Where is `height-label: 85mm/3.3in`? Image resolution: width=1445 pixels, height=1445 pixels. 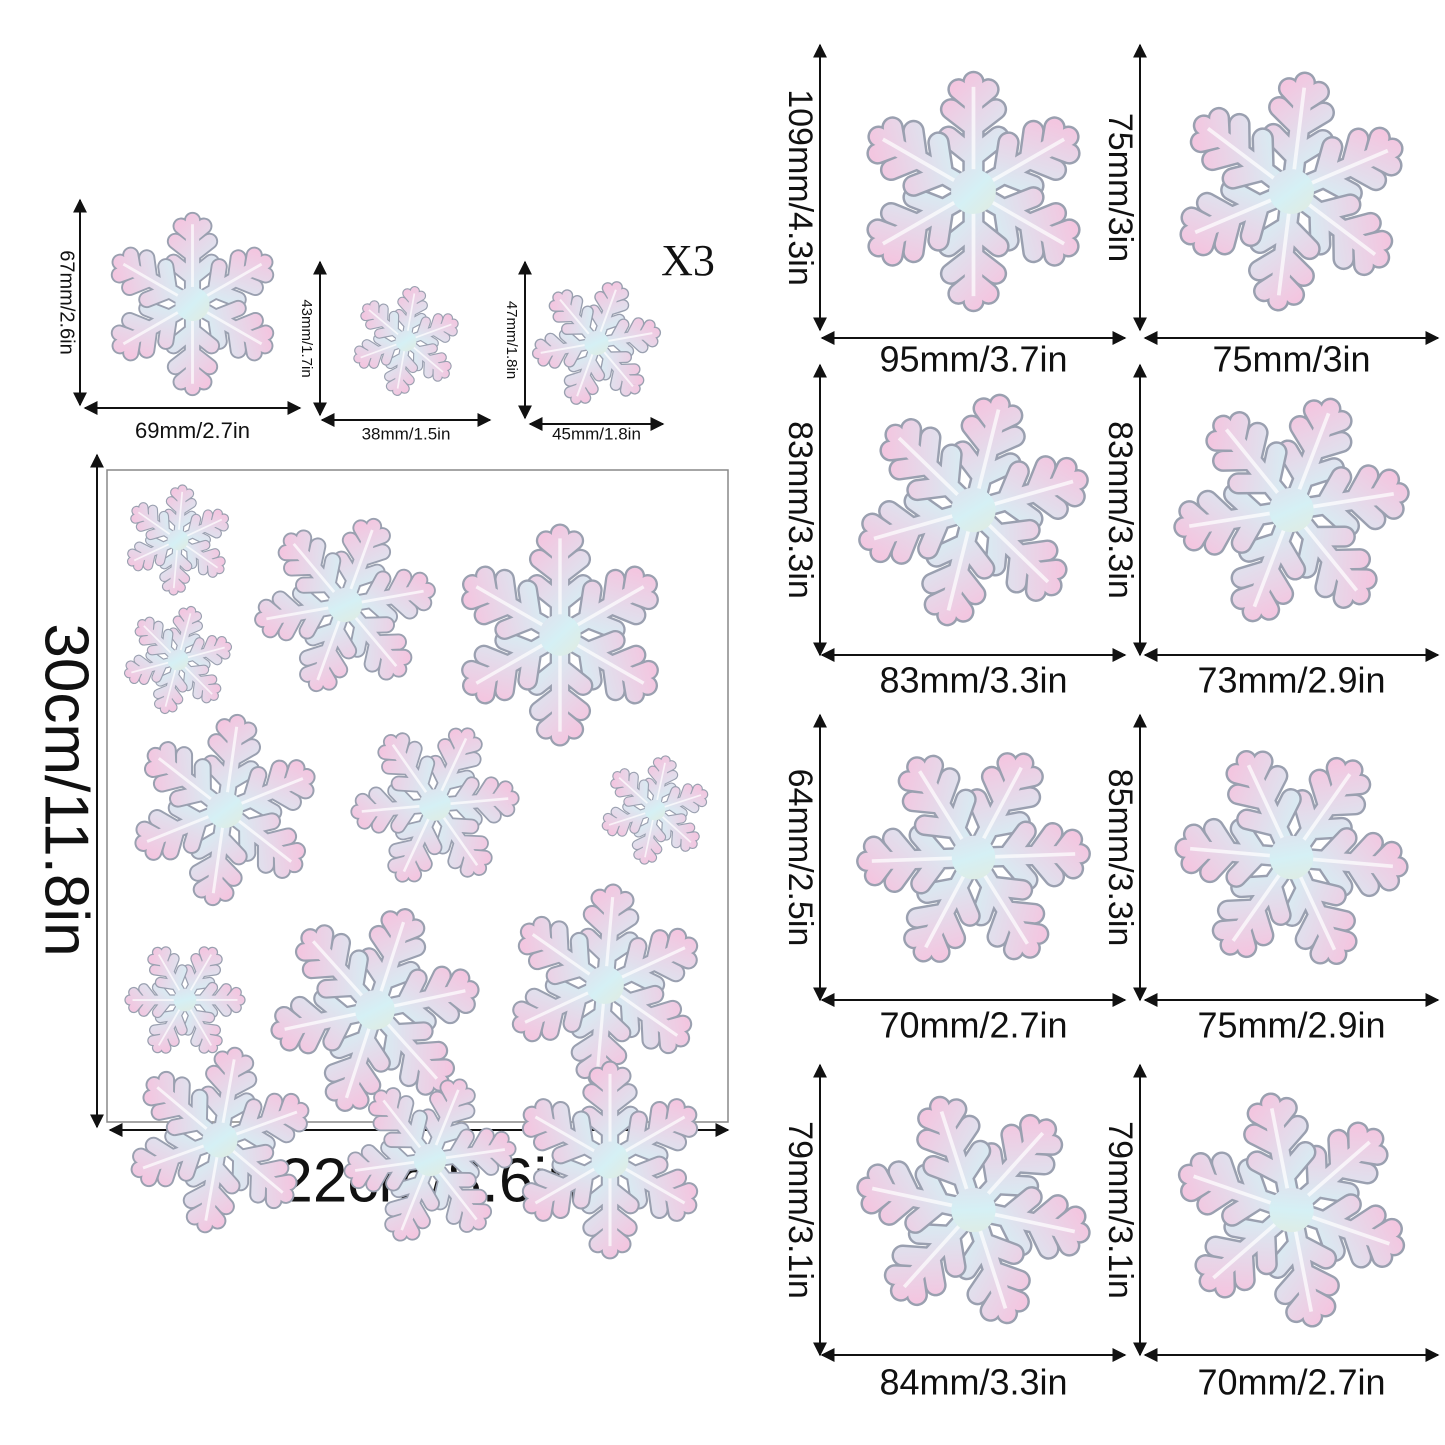
height-label: 85mm/3.3in is located at coordinates (1120, 858).